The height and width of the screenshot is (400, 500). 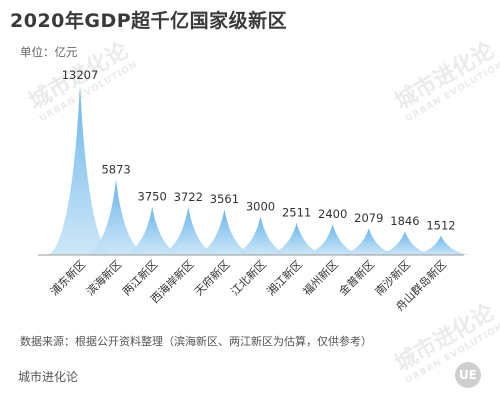 What do you see at coordinates (296, 213) in the screenshot?
I see `value-label: 2511` at bounding box center [296, 213].